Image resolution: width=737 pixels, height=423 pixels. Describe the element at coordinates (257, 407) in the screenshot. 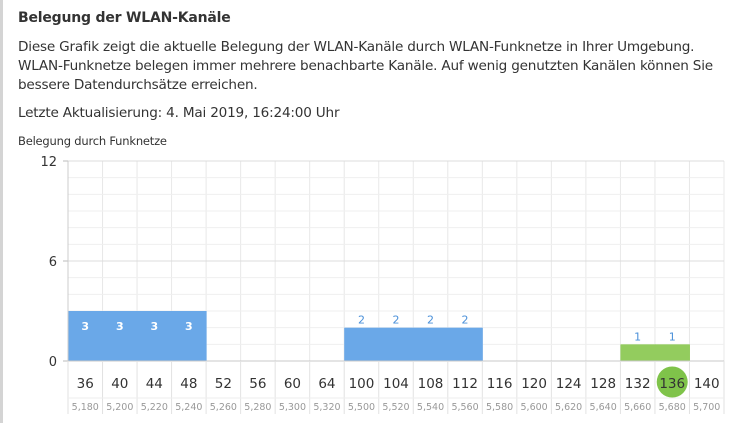

I see `x-tick-label-frequency: 5,280` at that location.